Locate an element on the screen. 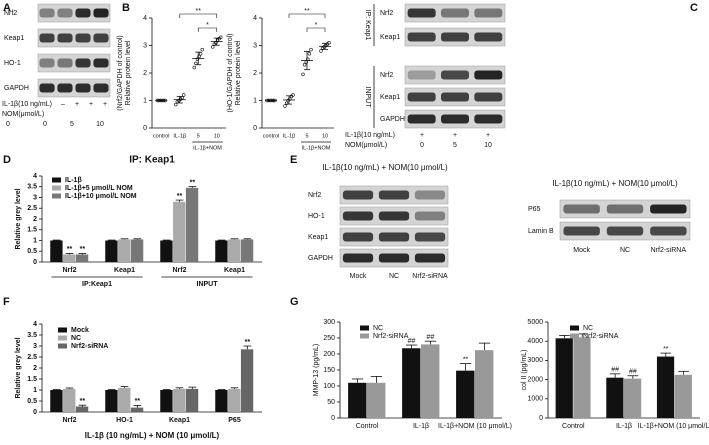 Image resolution: width=709 pixels, height=445 pixels. significance-label: * is located at coordinates (316, 25).